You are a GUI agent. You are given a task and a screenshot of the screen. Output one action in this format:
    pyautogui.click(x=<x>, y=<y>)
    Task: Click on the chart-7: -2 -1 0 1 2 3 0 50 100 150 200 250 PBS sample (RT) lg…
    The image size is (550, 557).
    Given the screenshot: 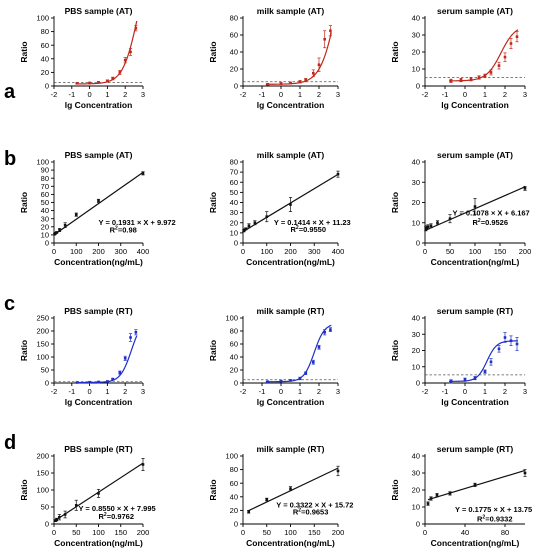 What is the action you would take?
    pyautogui.click(x=82, y=356)
    